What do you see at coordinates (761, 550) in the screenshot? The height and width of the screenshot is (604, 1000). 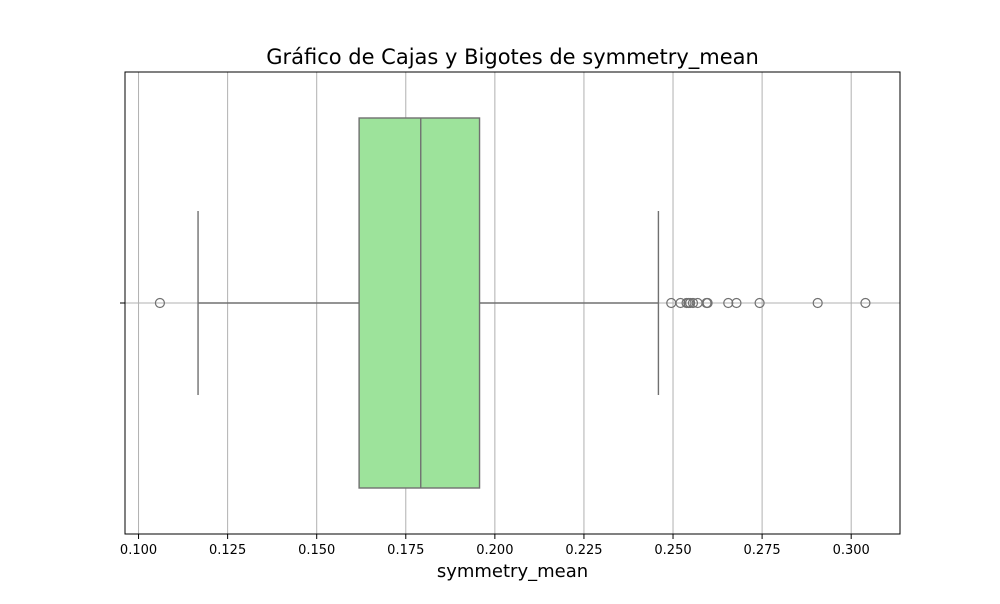 I see `x-tick-label: 0.275` at bounding box center [761, 550].